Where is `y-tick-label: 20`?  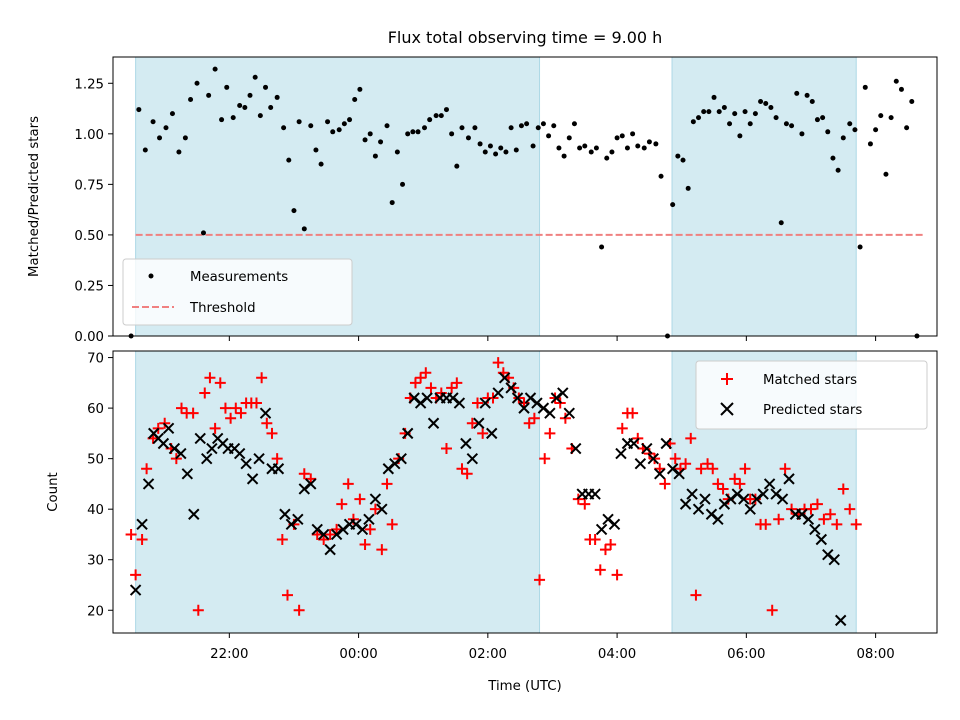 y-tick-label: 20 is located at coordinates (95, 611).